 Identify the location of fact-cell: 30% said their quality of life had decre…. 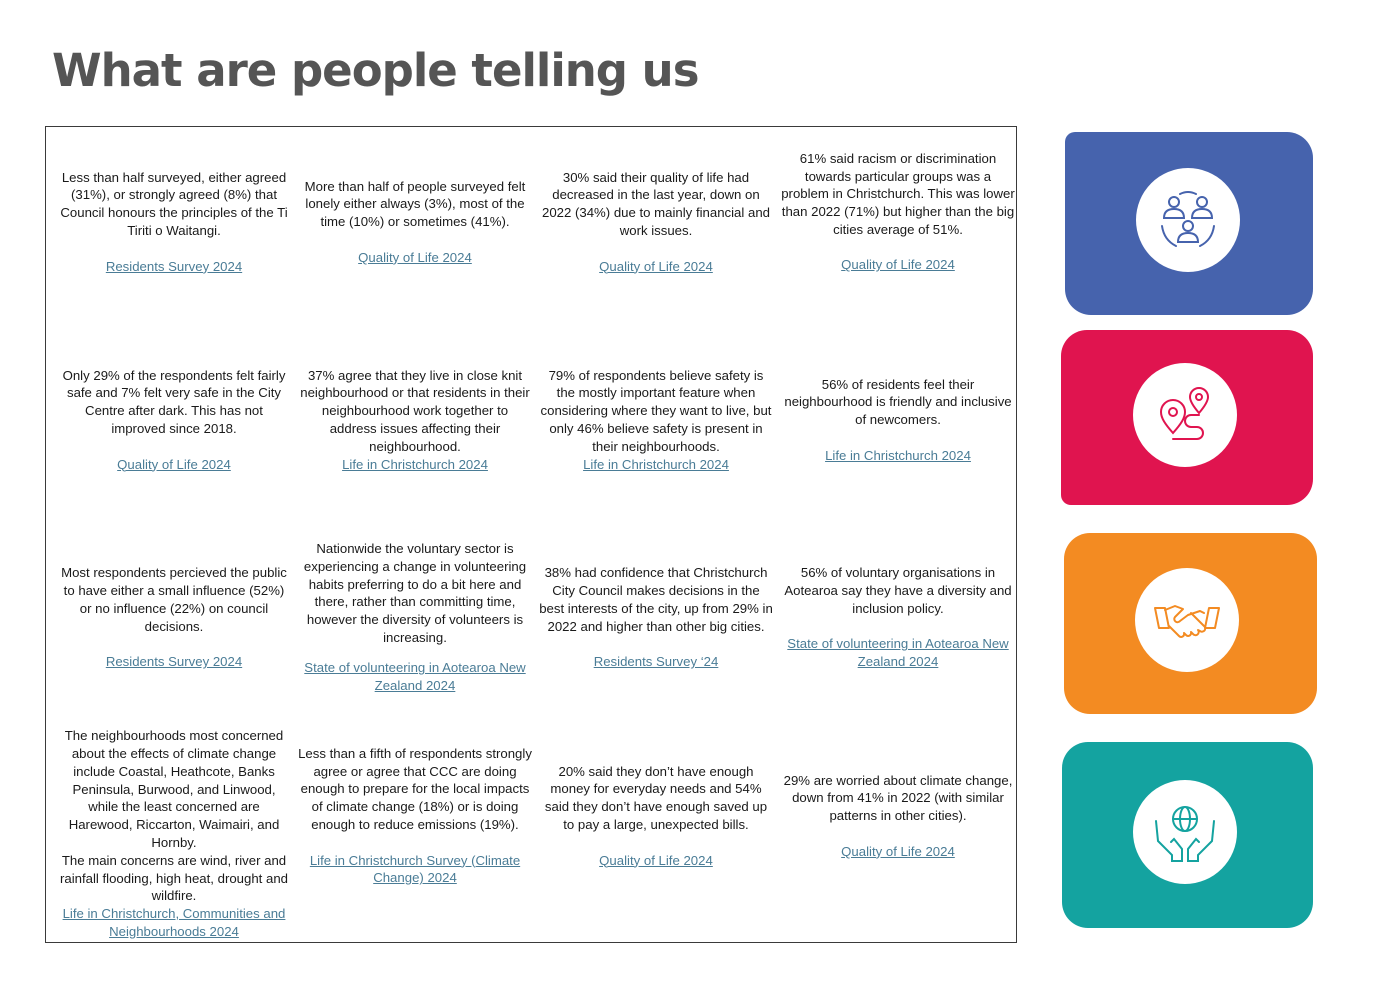
(656, 222).